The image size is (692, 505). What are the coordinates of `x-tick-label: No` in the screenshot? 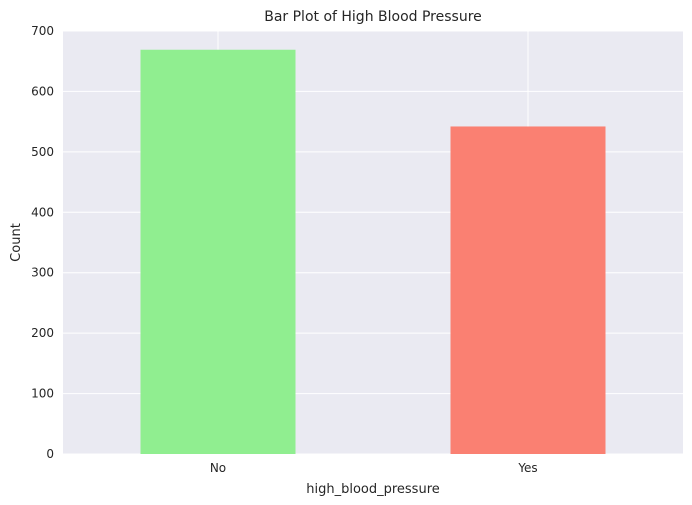 It's located at (218, 468).